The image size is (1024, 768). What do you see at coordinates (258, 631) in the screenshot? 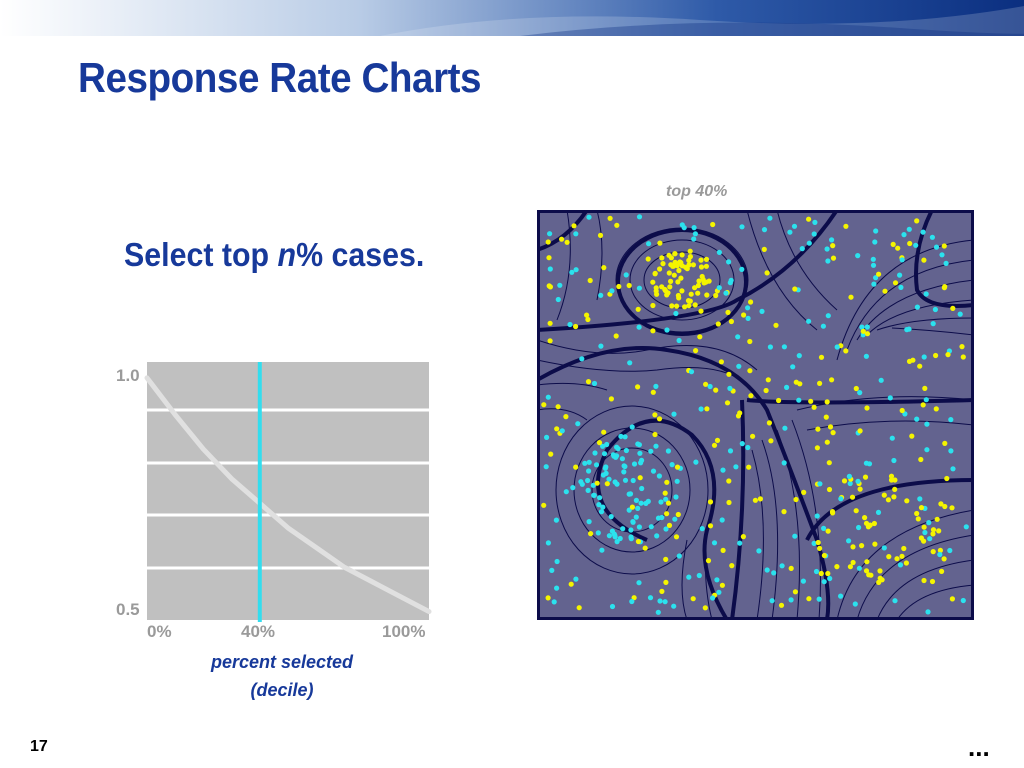
I see `x-tick-40: 40%` at bounding box center [258, 631].